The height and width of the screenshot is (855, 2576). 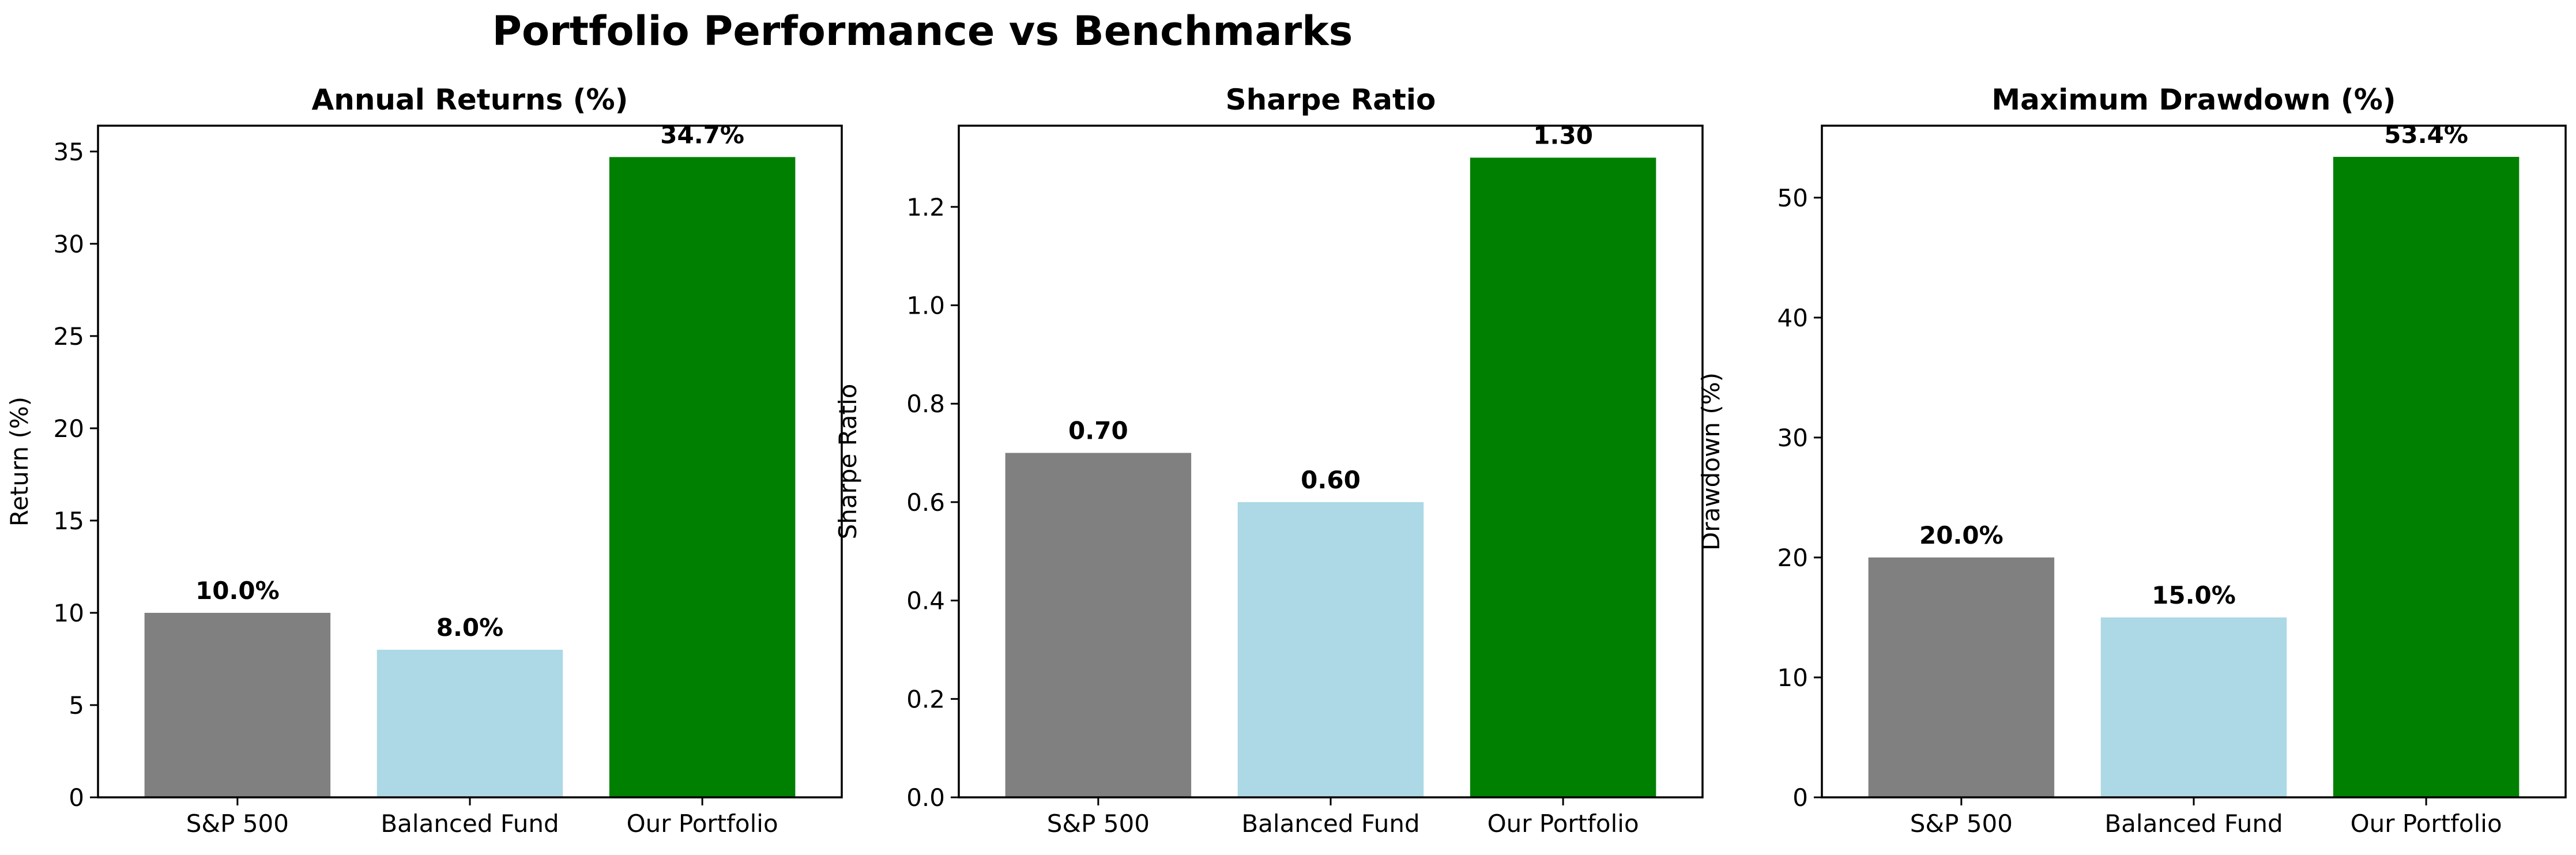 What do you see at coordinates (1961, 823) in the screenshot?
I see `xtick-label-max-drawdown-0: S&P 500` at bounding box center [1961, 823].